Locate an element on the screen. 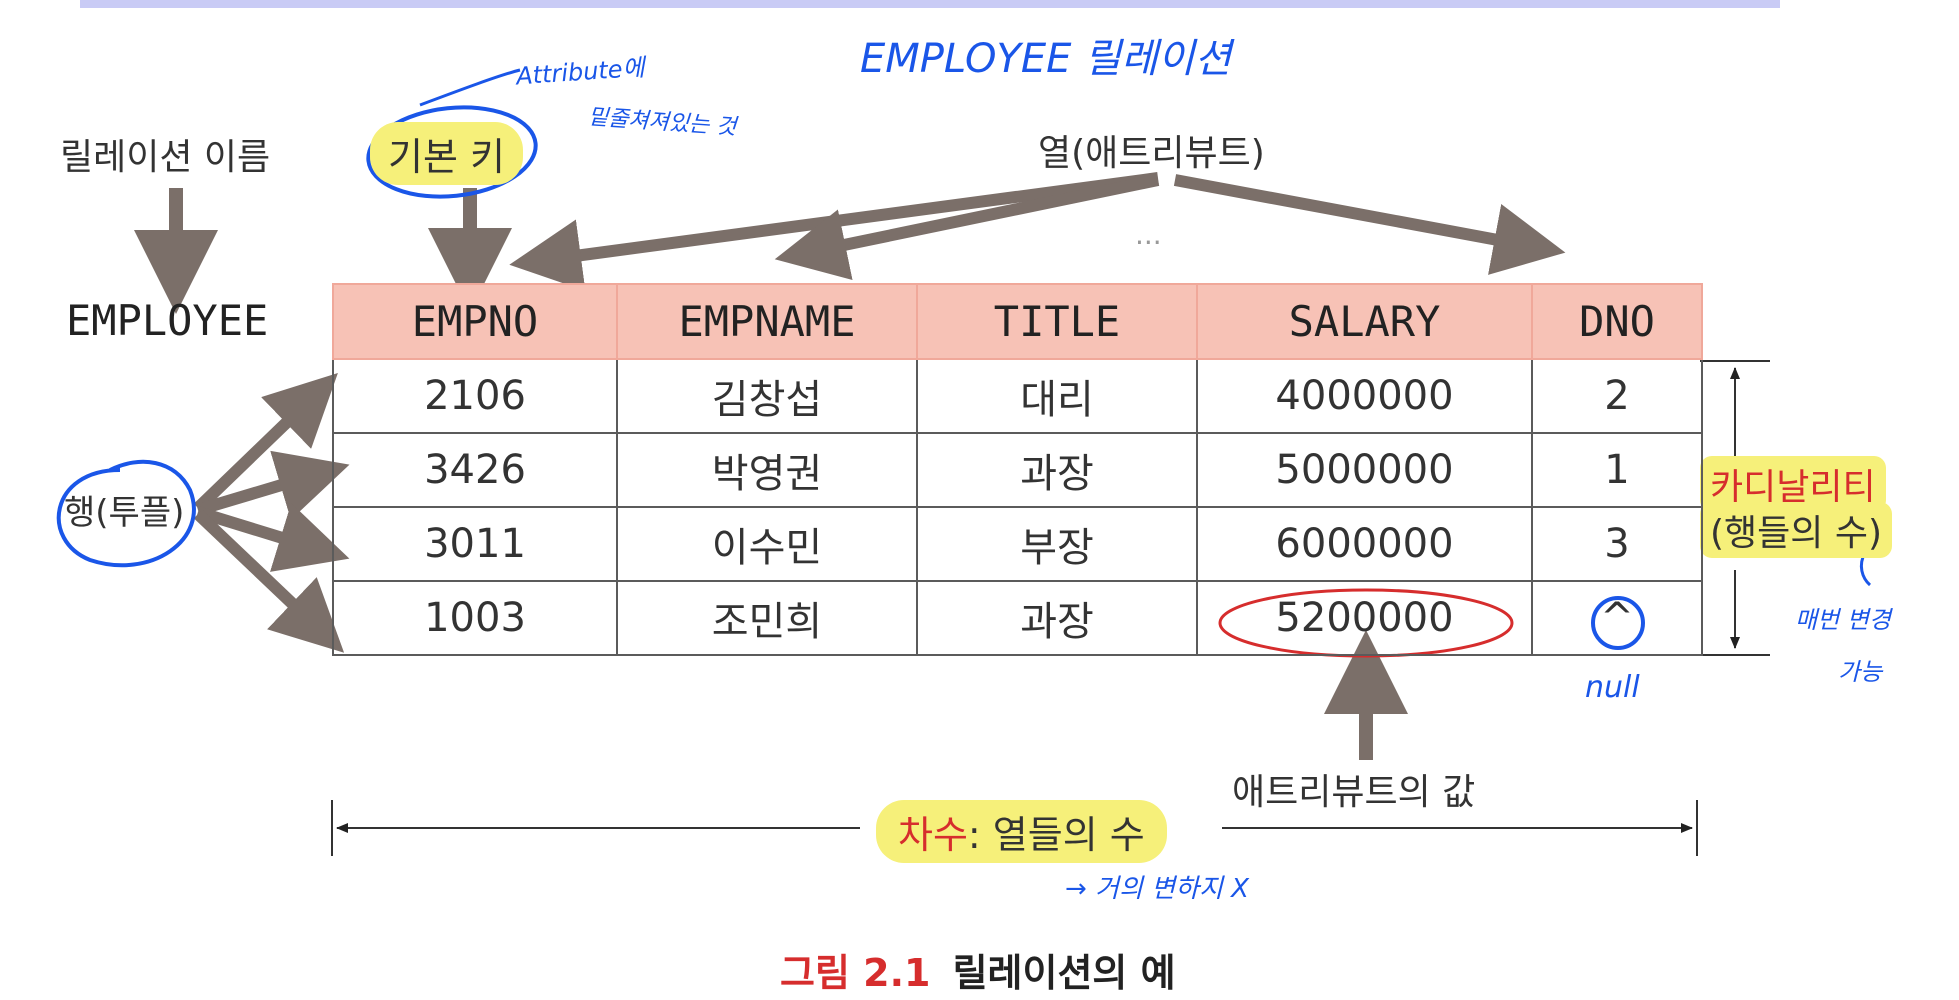 Image resolution: width=1959 pixels, height=1000 pixels. table-row: 3426 박영권 과장 5000000 1 is located at coordinates (1017, 470).